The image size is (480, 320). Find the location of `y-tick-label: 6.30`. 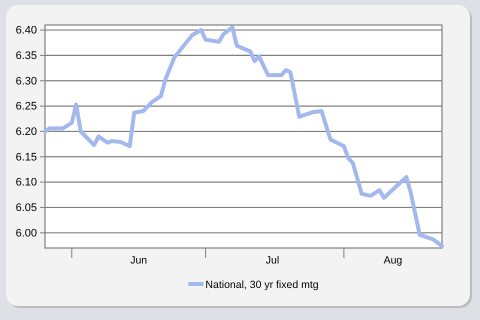

y-tick-label: 6.30 is located at coordinates (26, 81).